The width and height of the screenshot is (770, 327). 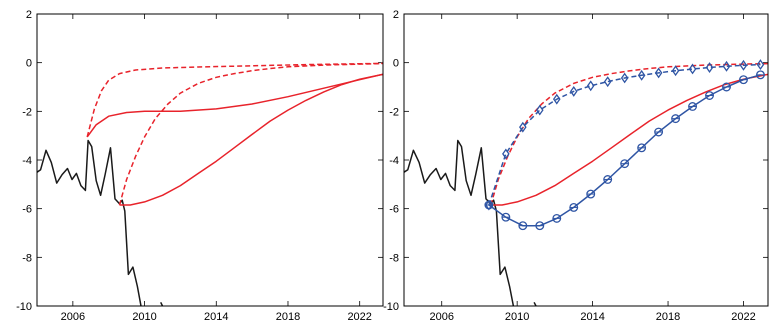 What do you see at coordinates (629, 139) in the screenshot?
I see `series-line-red-solid` at bounding box center [629, 139].